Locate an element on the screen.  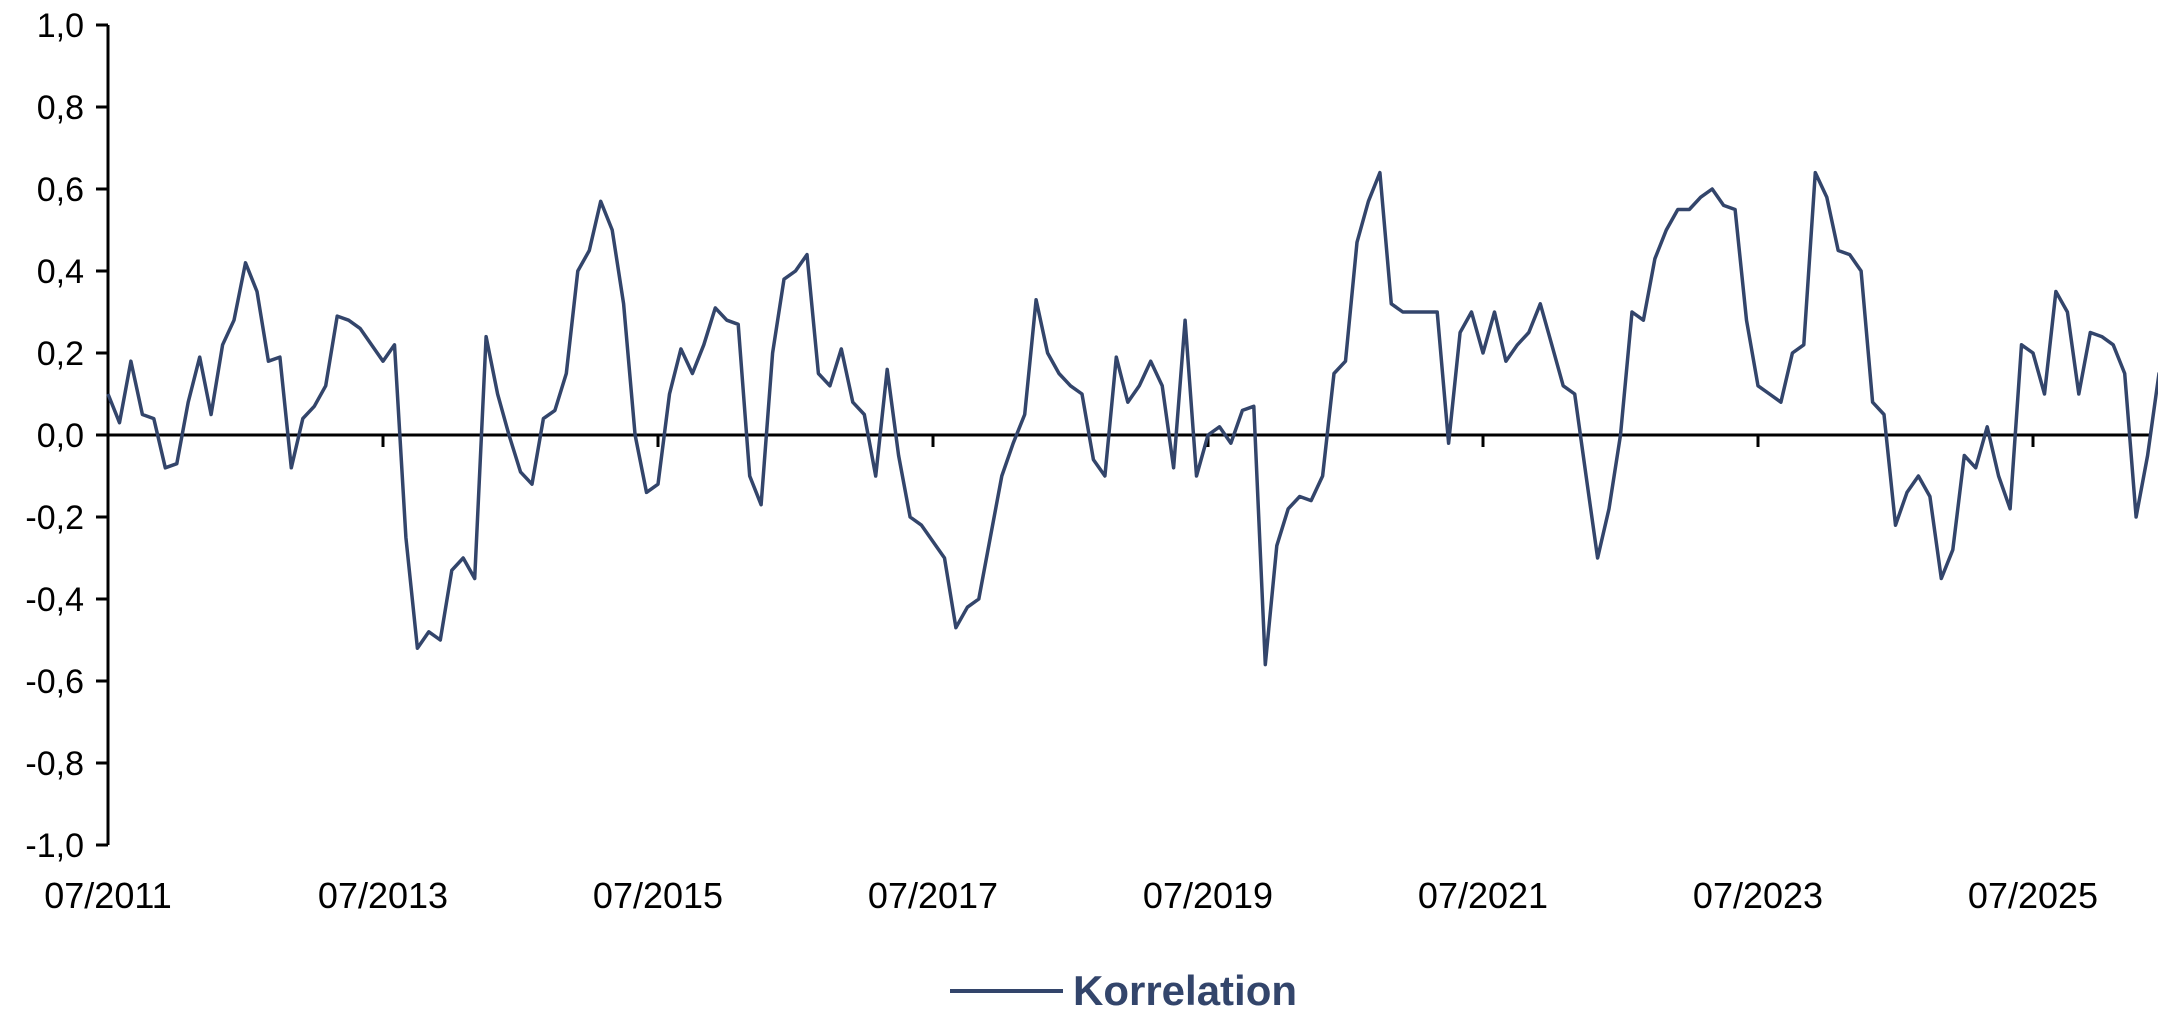
x-tick-label: 07/2017 is located at coordinates (933, 895).